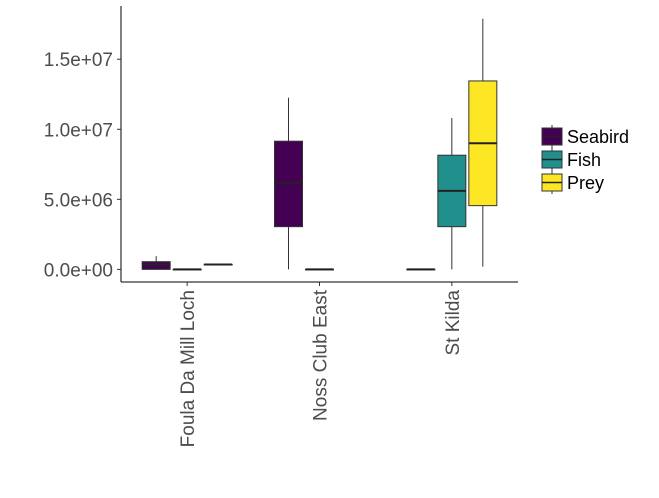 The height and width of the screenshot is (498, 659). I want to click on y-tick-label: 1.0e+07, so click(78, 130).